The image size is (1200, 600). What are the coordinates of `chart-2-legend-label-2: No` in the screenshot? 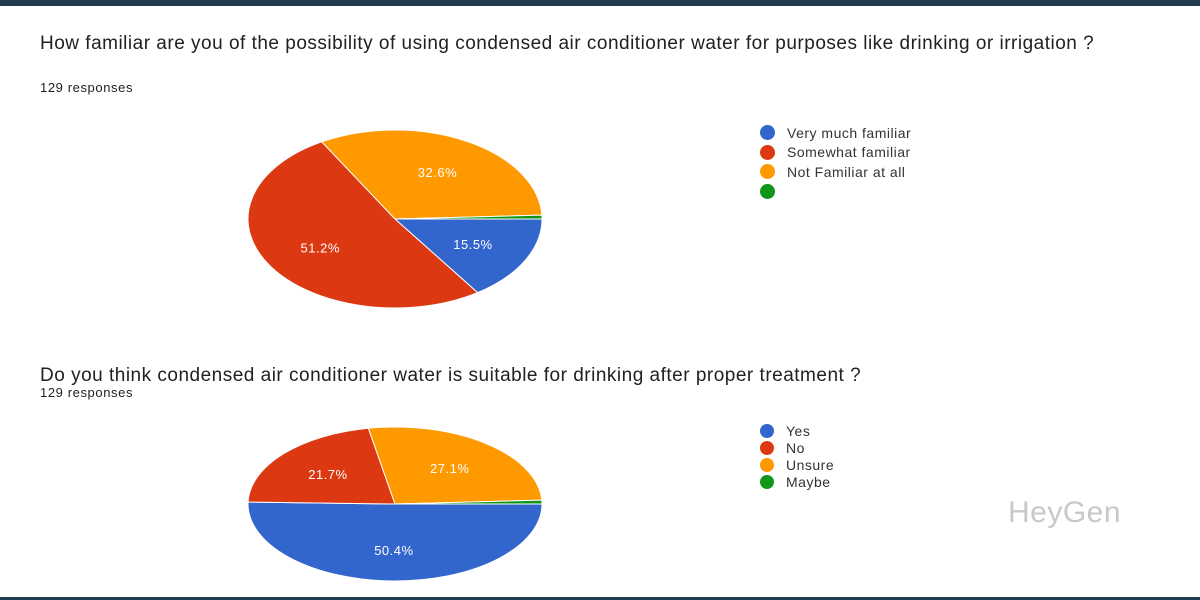 It's located at (795, 447).